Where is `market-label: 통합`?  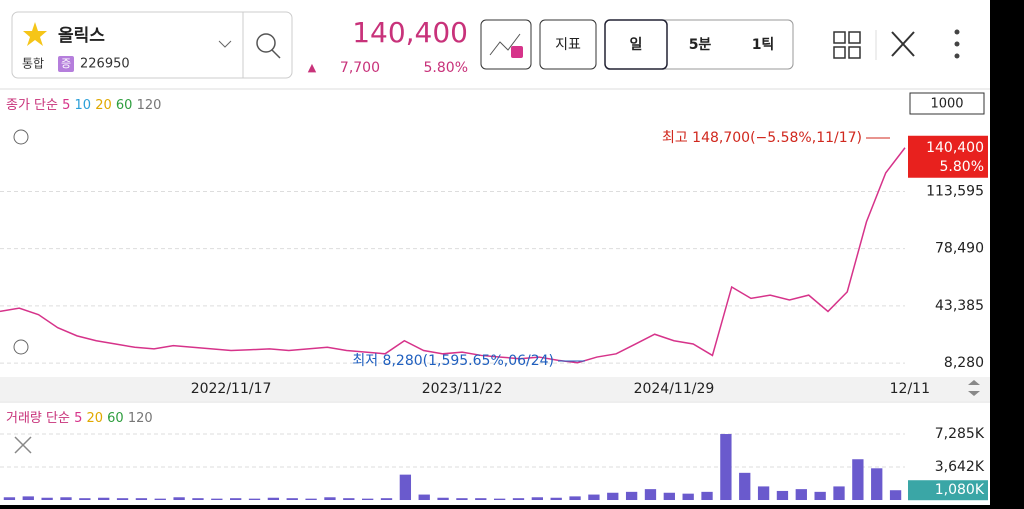
market-label: 통합 is located at coordinates (33, 64).